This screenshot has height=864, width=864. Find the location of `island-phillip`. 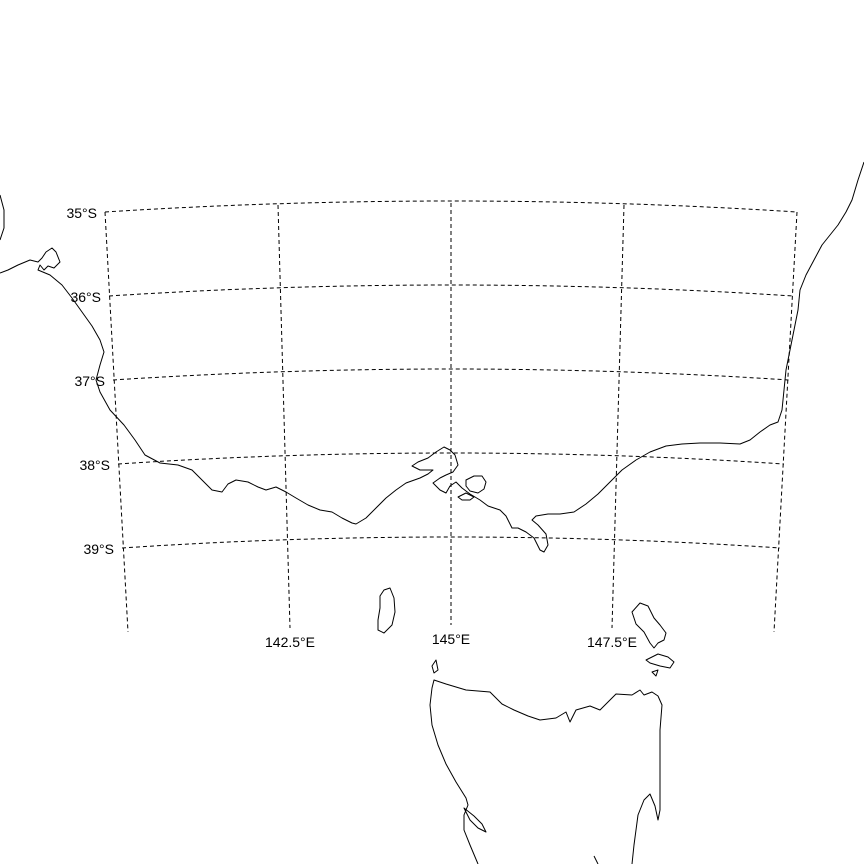

island-phillip is located at coordinates (466, 496).